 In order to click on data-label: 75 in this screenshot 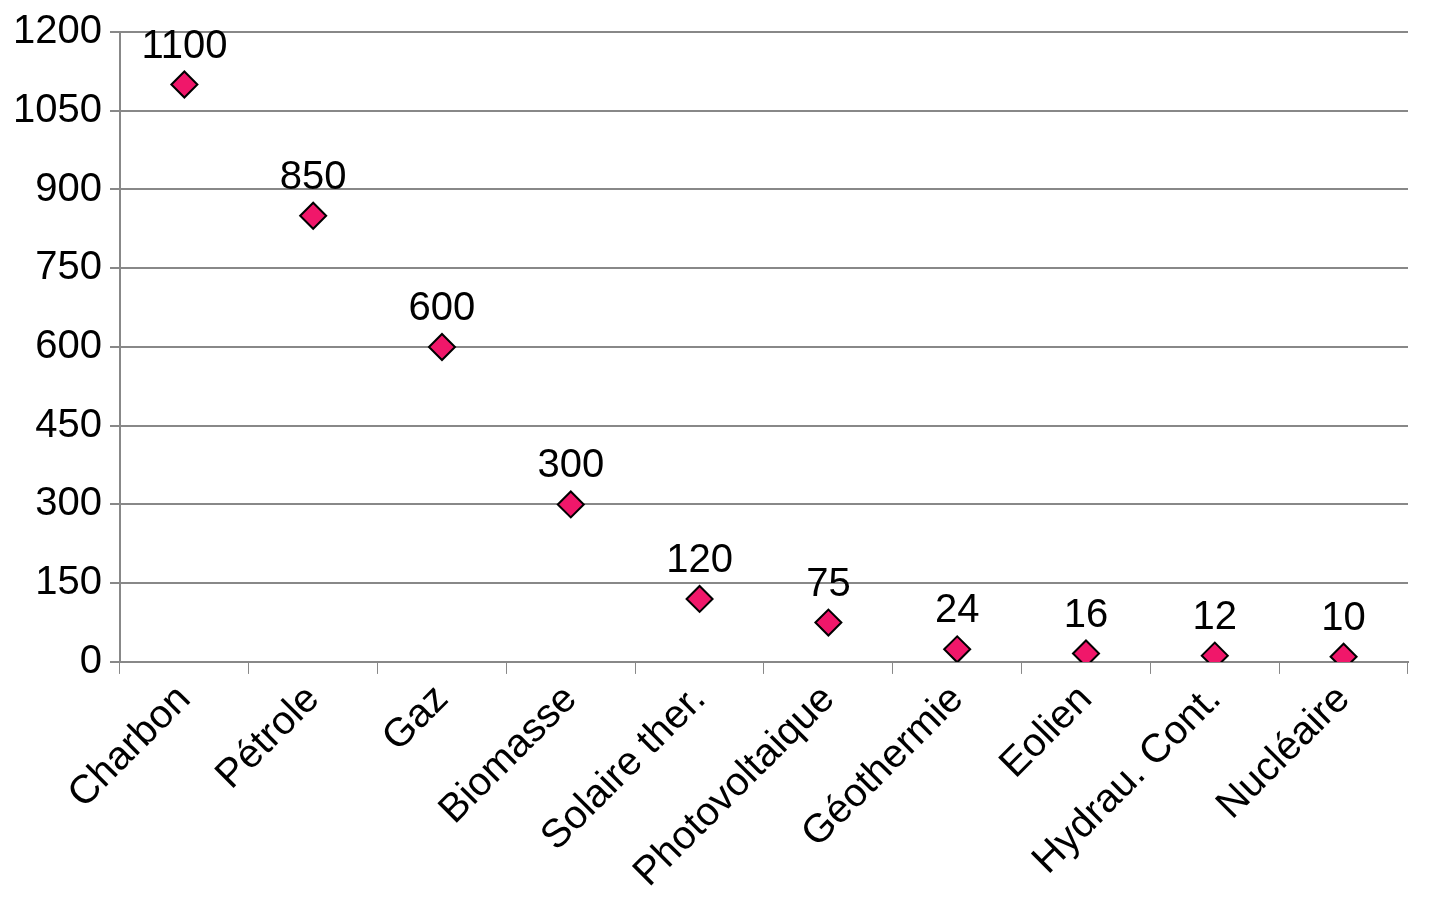, I will do `click(828, 581)`.